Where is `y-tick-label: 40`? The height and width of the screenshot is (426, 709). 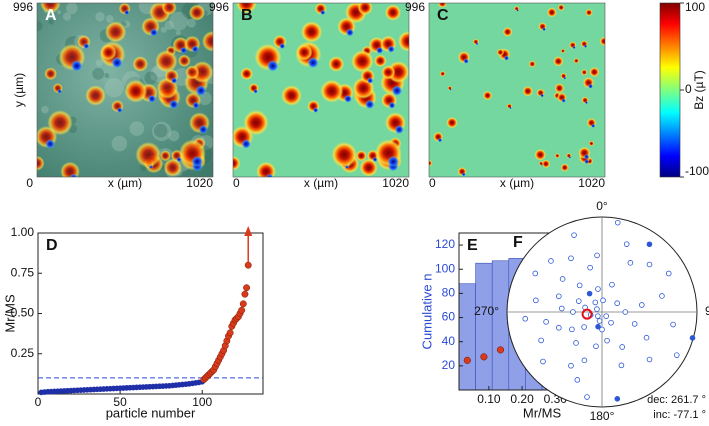 y-tick-label: 40 is located at coordinates (449, 341).